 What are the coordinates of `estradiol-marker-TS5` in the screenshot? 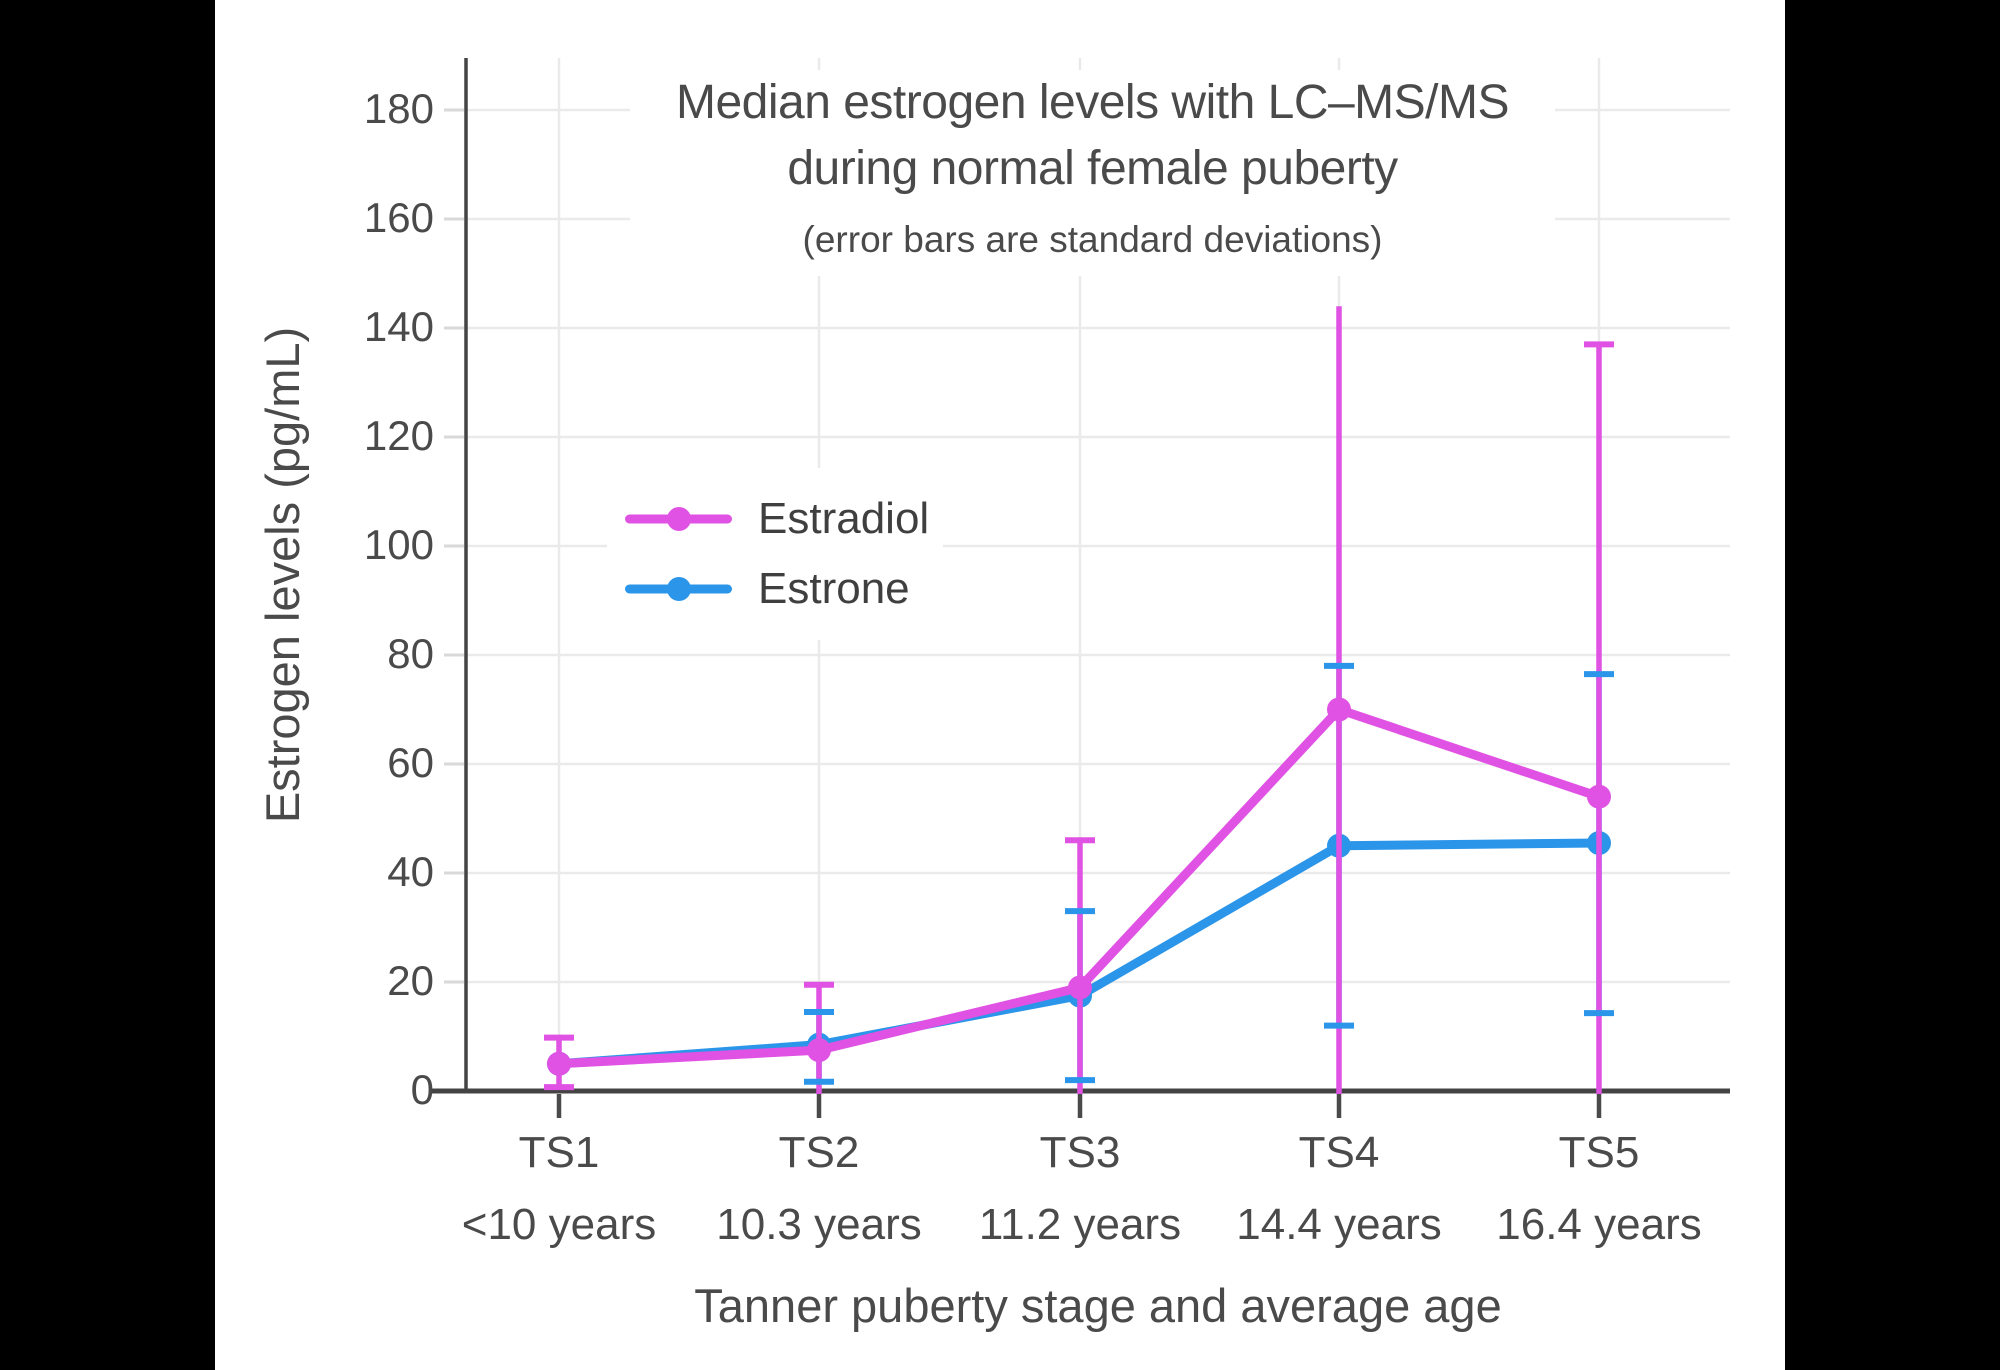 It's located at (1599, 796).